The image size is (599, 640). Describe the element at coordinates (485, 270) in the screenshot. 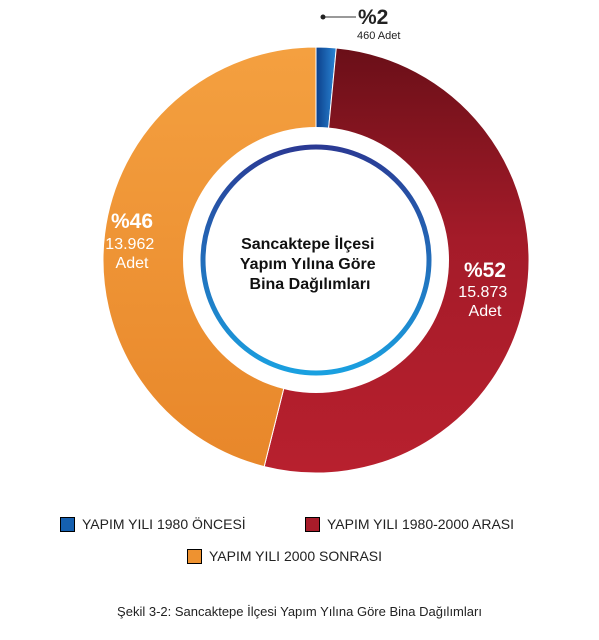

I see `percent-label-1980-2000: %52` at that location.